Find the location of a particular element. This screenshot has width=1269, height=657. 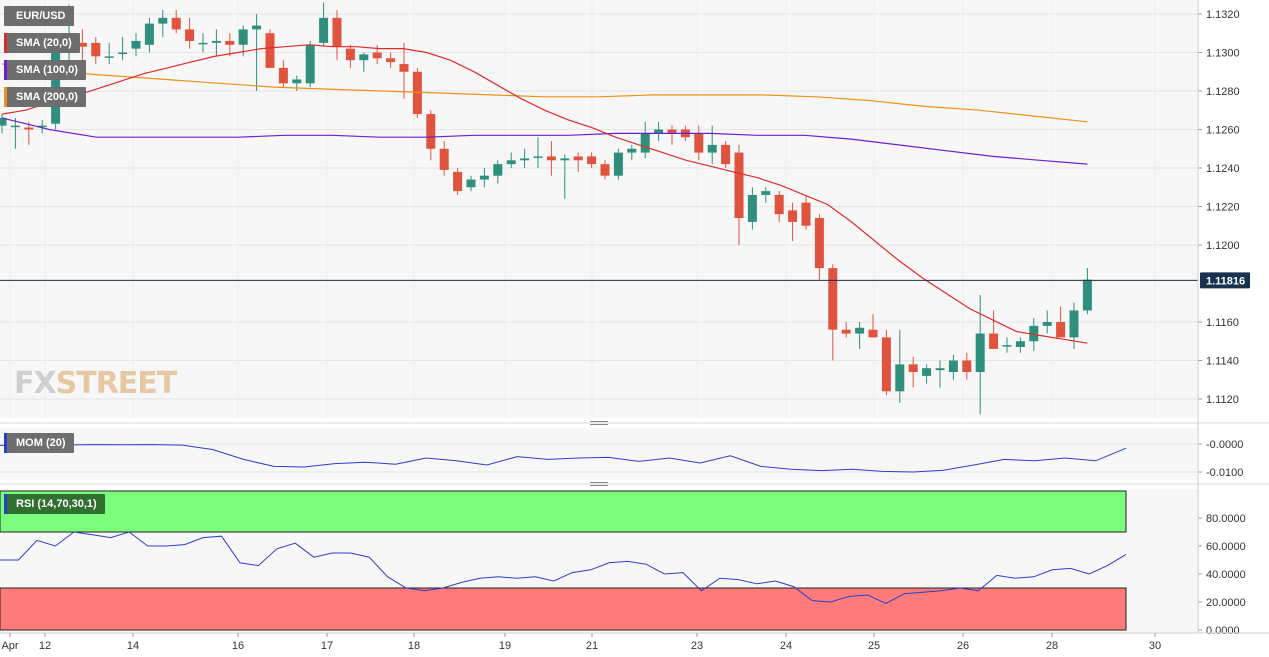

mom-panel-bg is located at coordinates (599, 454).